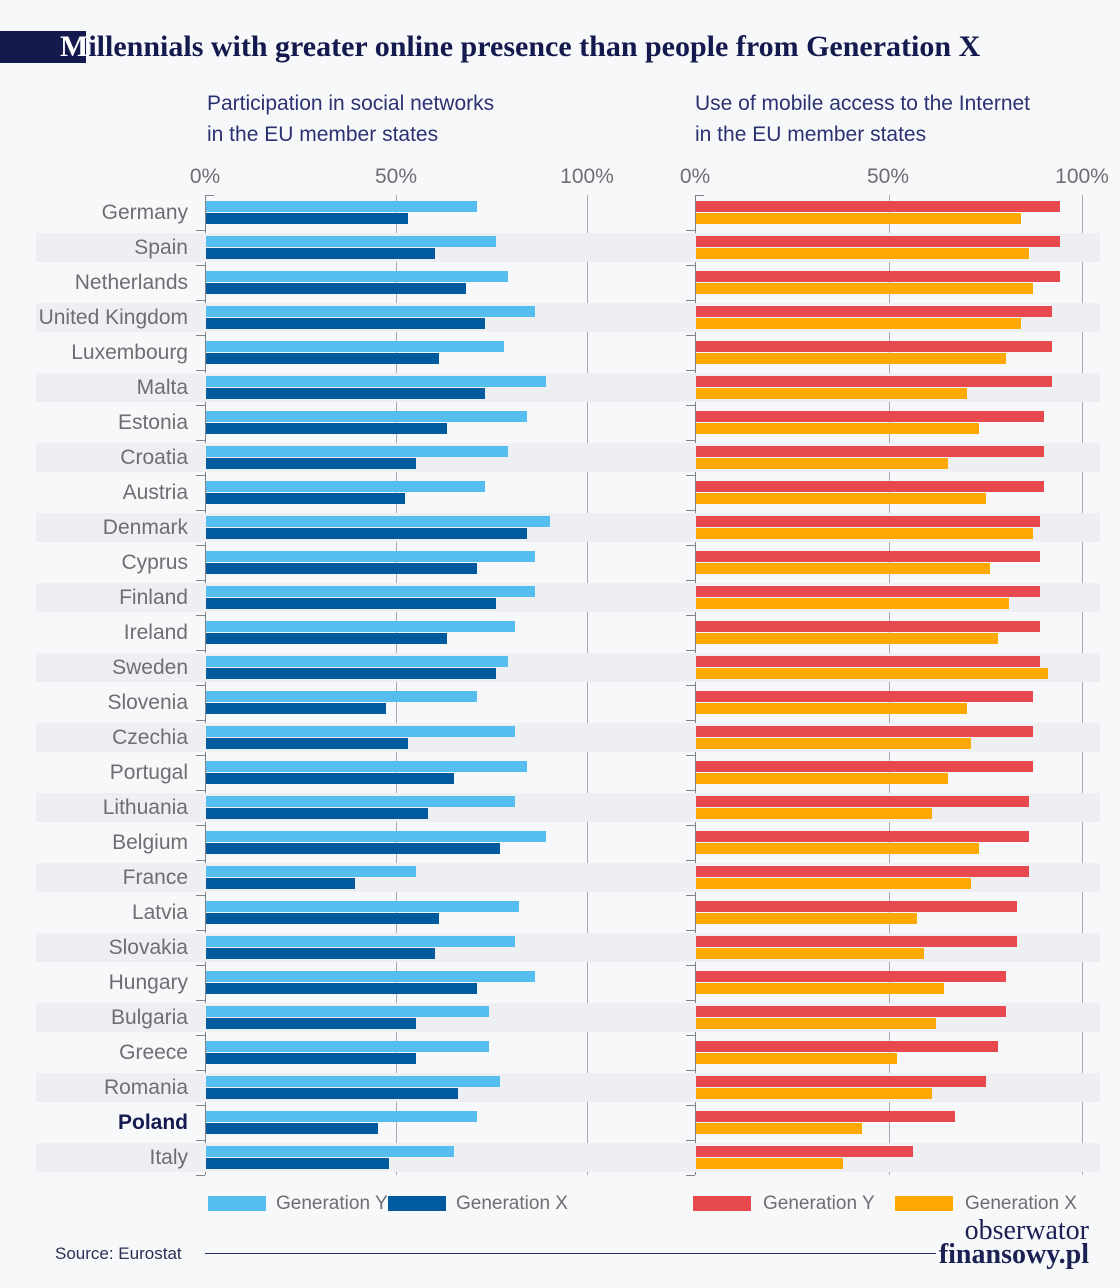  Describe the element at coordinates (560, 422) in the screenshot. I see `chart-row: Estonia` at that location.